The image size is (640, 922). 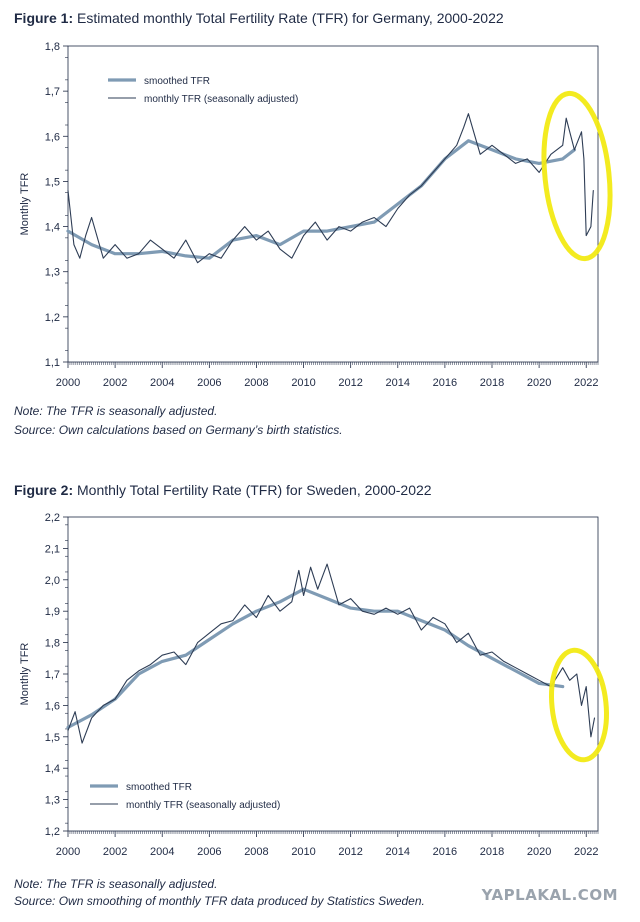 I want to click on figure-2-note: Note: The TFR is seasonally adjusted., so click(x=116, y=884).